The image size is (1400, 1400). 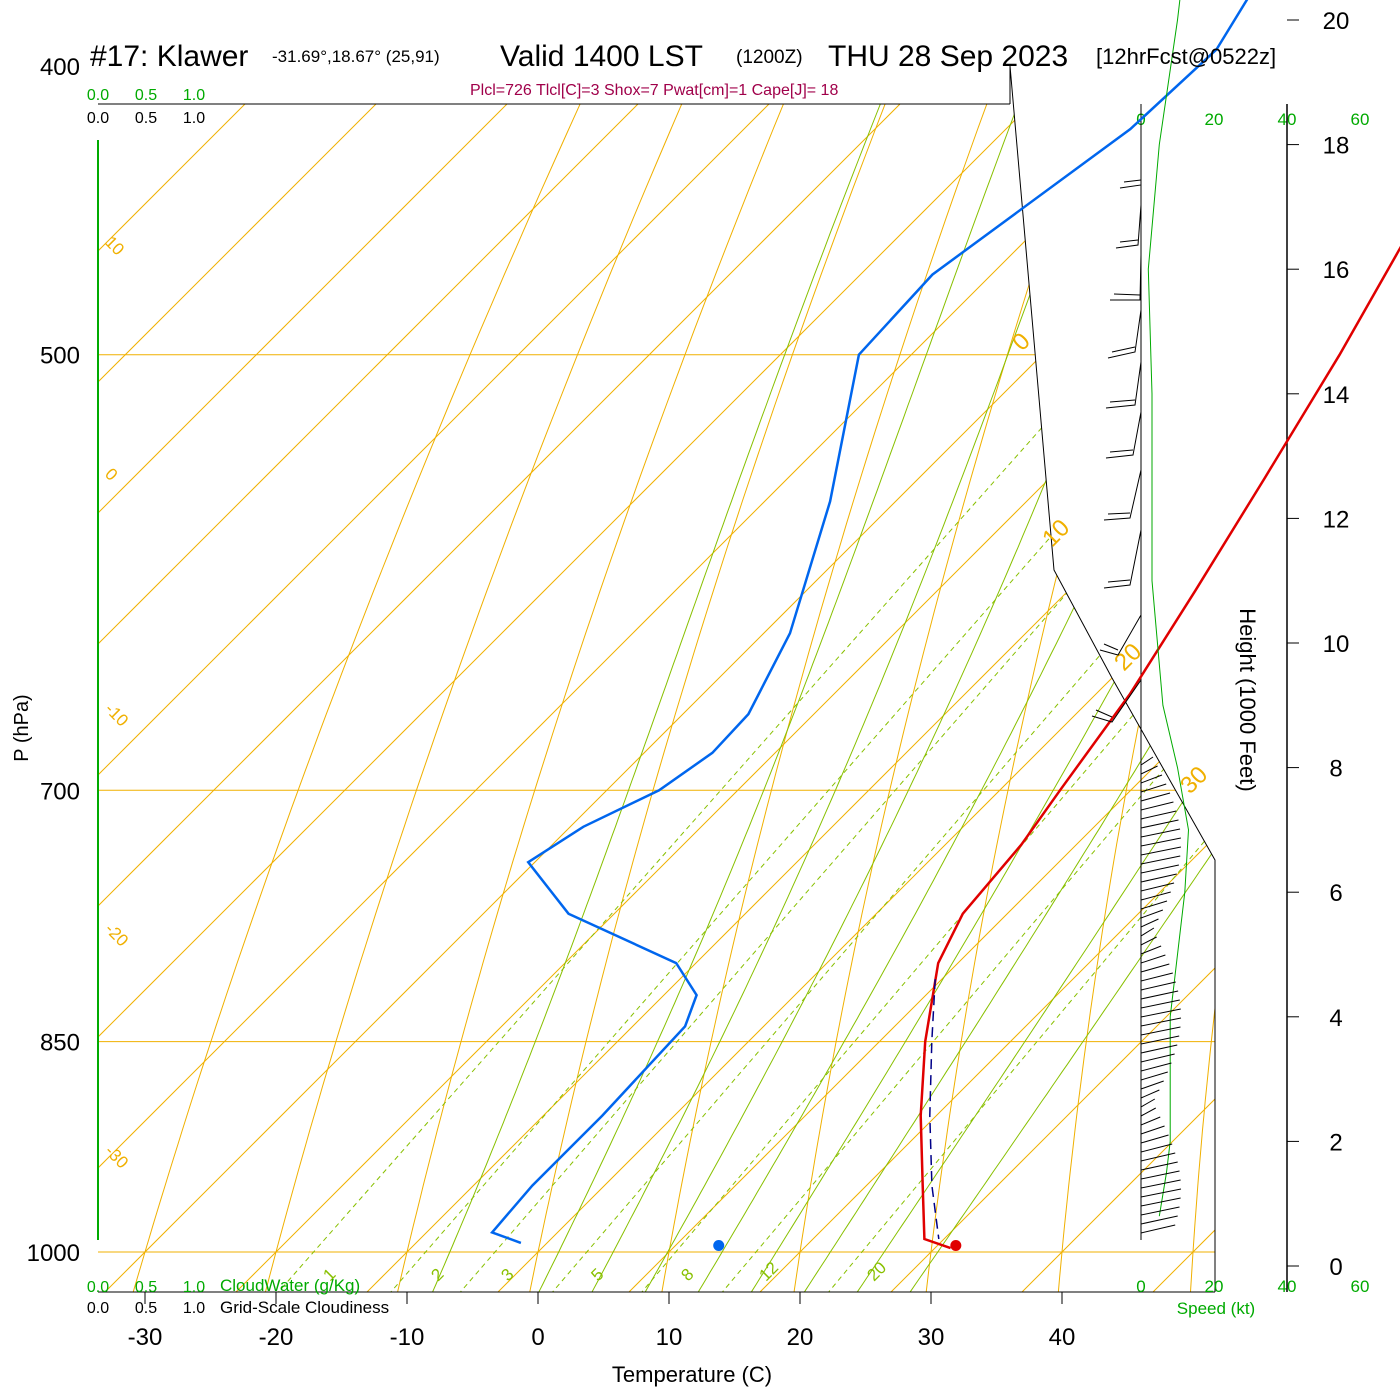 What do you see at coordinates (800, 1337) in the screenshot?
I see `x-tick-label: 20` at bounding box center [800, 1337].